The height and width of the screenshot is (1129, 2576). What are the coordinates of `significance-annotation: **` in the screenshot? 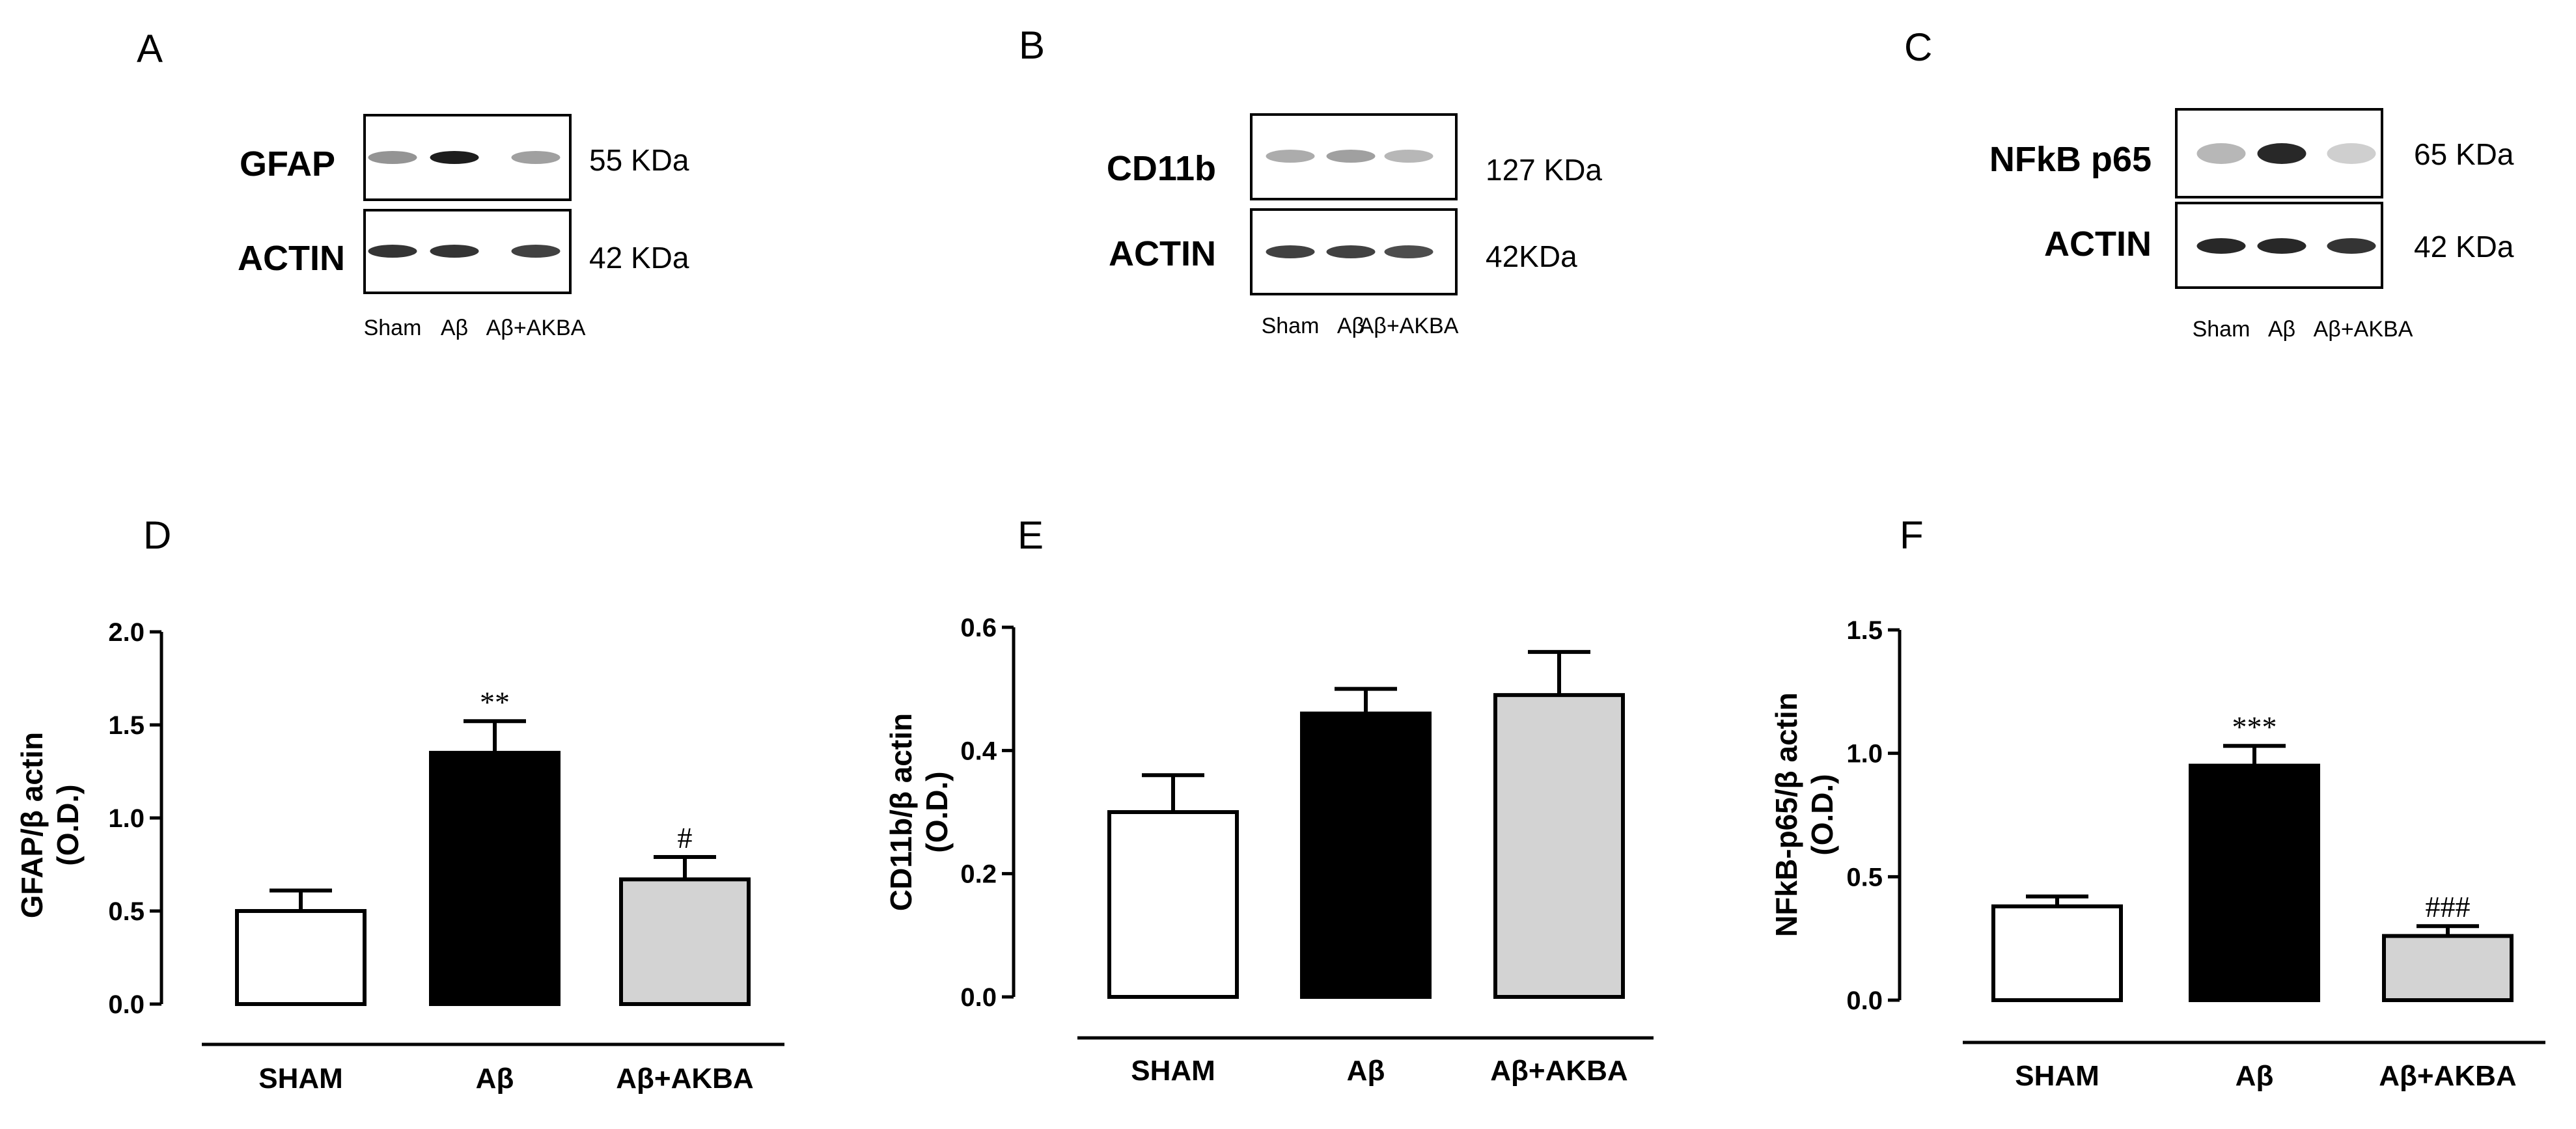 It's located at (495, 701).